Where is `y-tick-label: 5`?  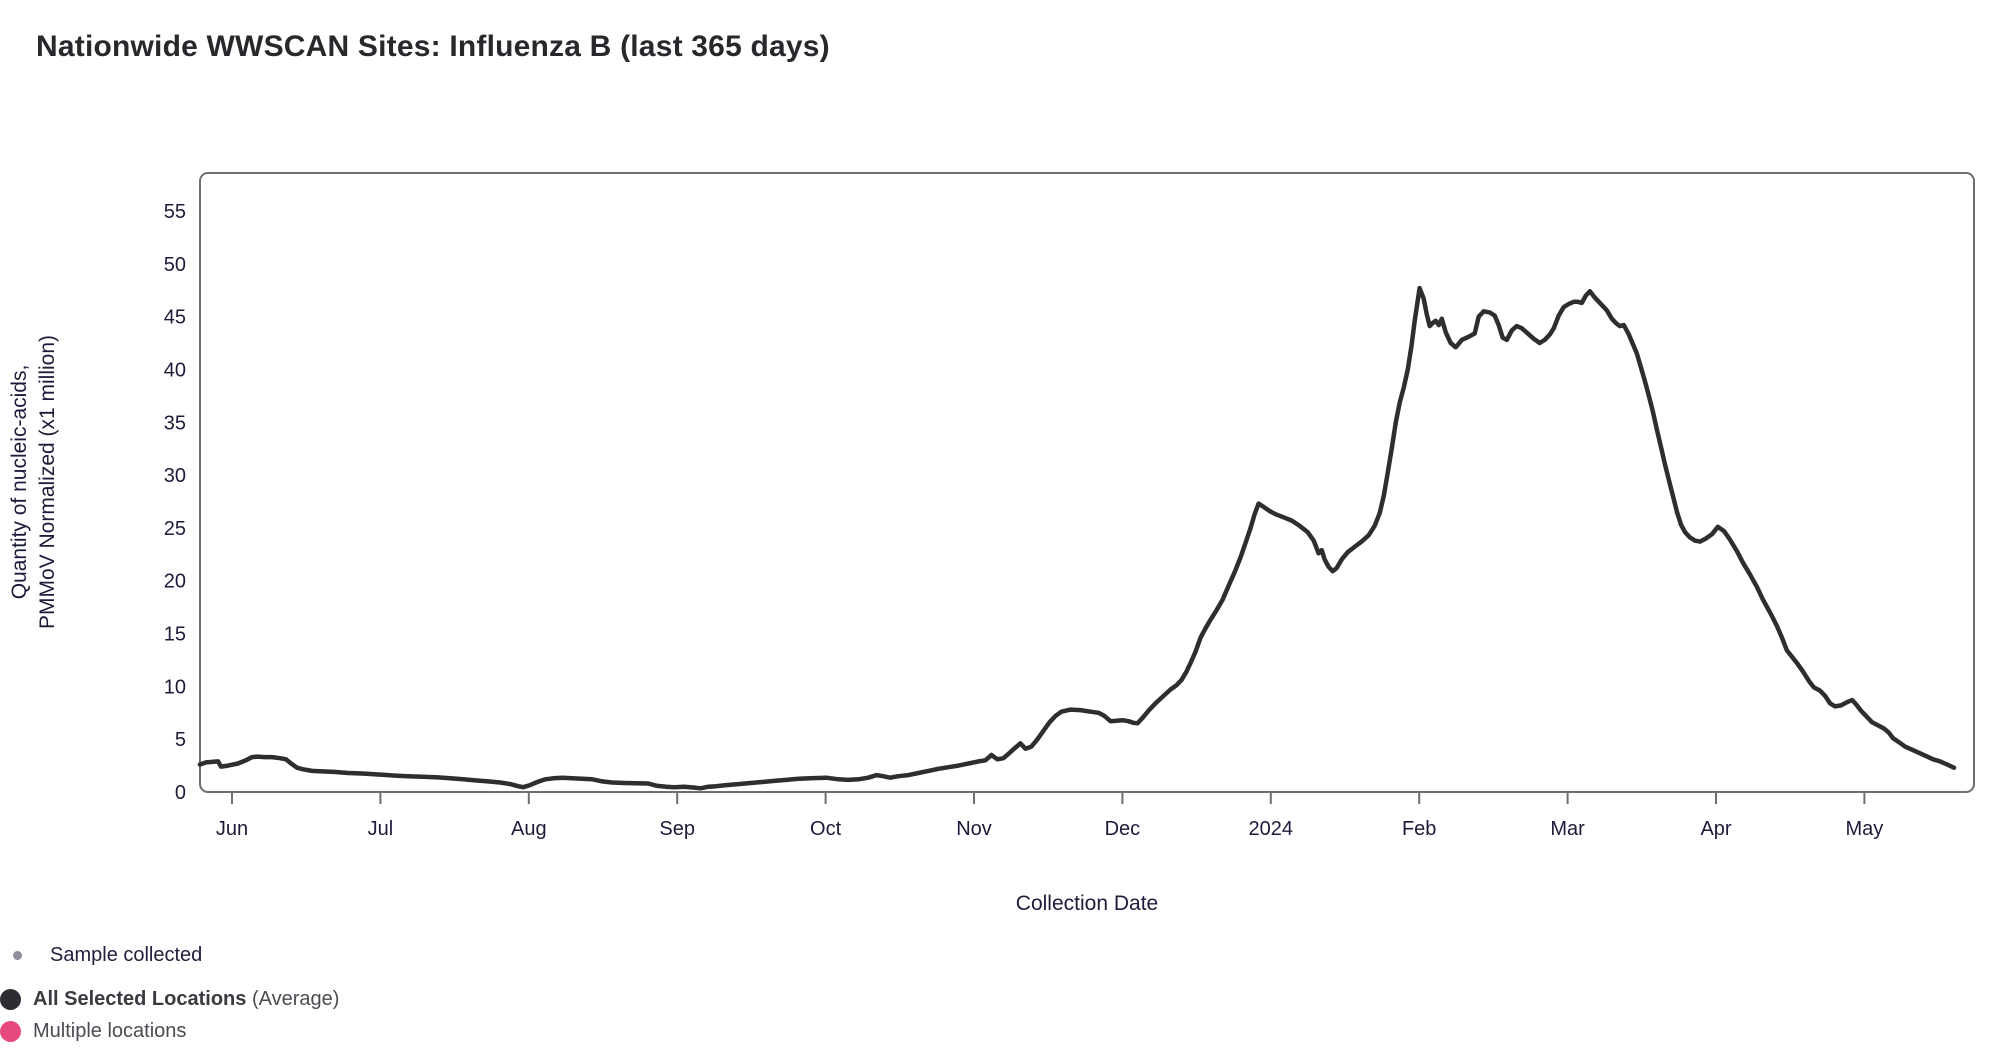
y-tick-label: 5 is located at coordinates (180, 740).